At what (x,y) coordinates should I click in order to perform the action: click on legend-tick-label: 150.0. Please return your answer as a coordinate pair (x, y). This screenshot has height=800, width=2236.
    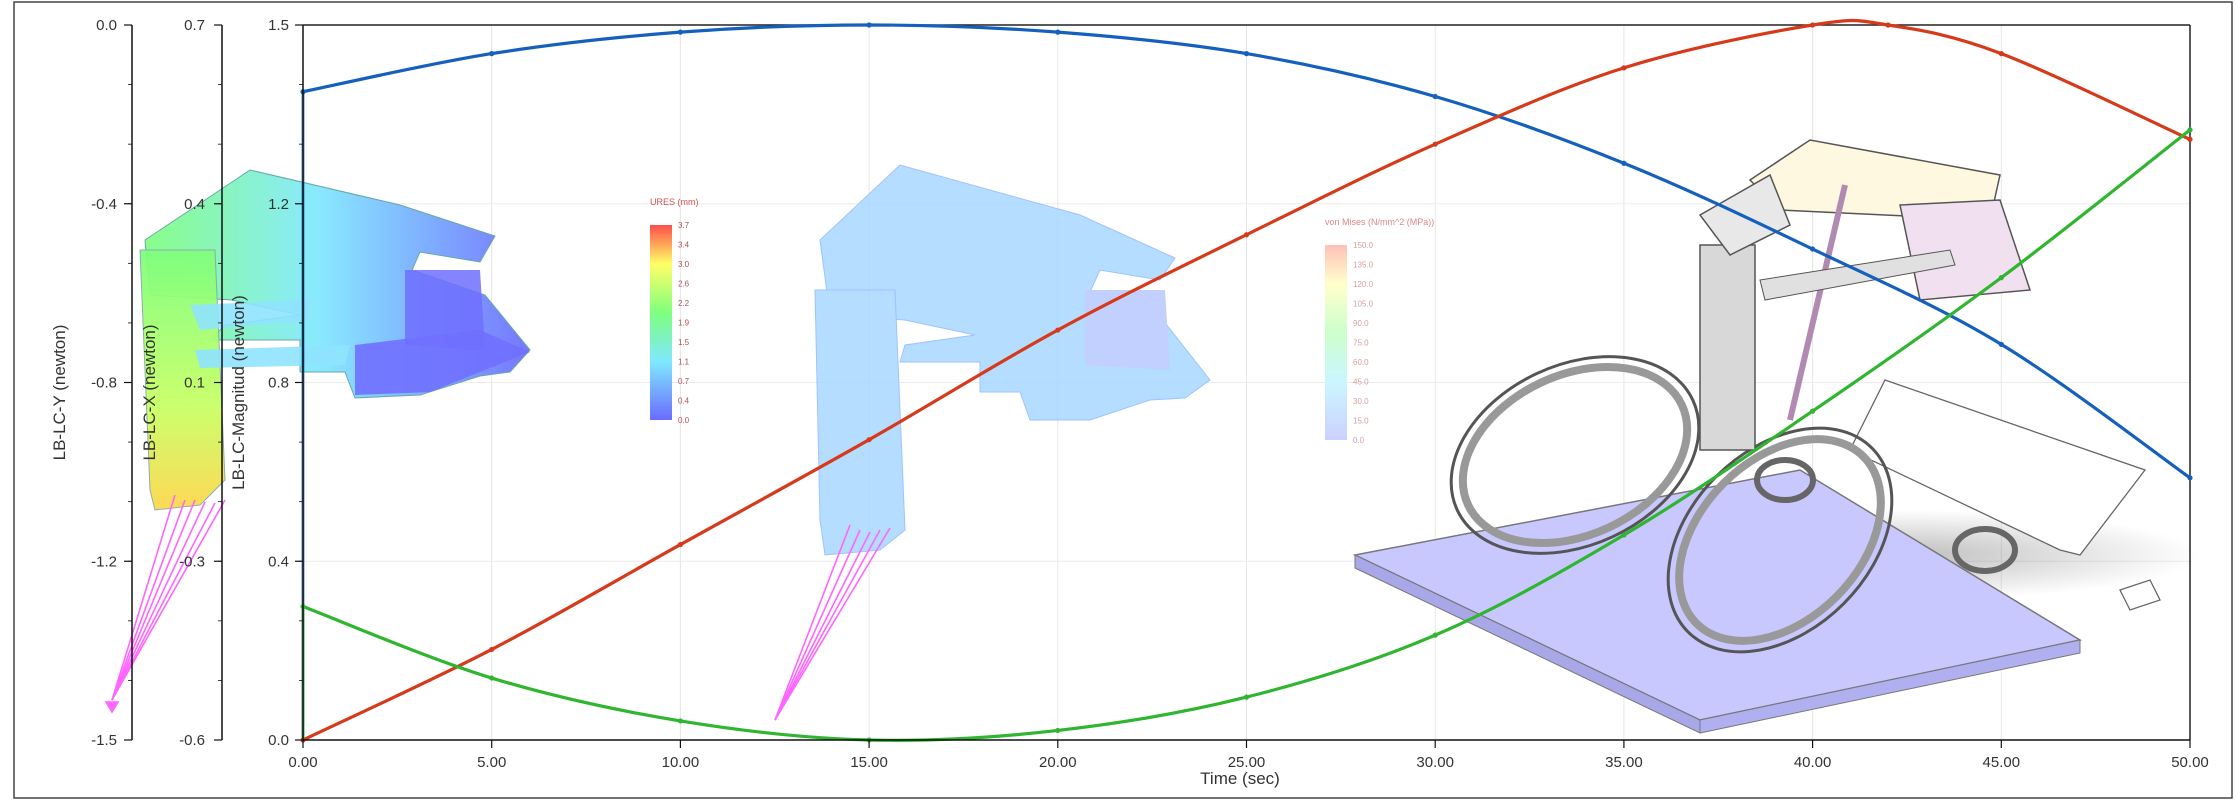
    Looking at the image, I should click on (1363, 245).